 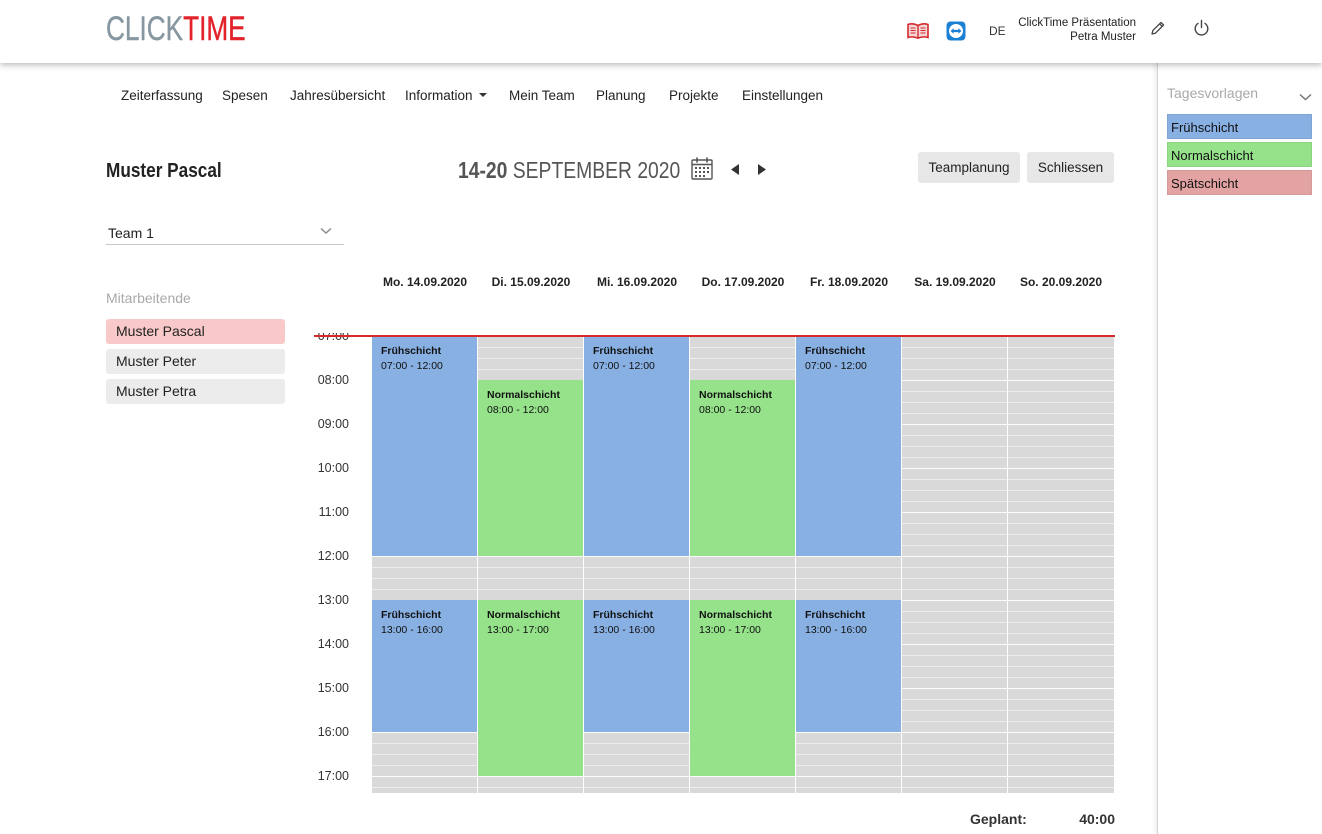 What do you see at coordinates (195, 391) in the screenshot?
I see `employee-item: Muster Petra` at bounding box center [195, 391].